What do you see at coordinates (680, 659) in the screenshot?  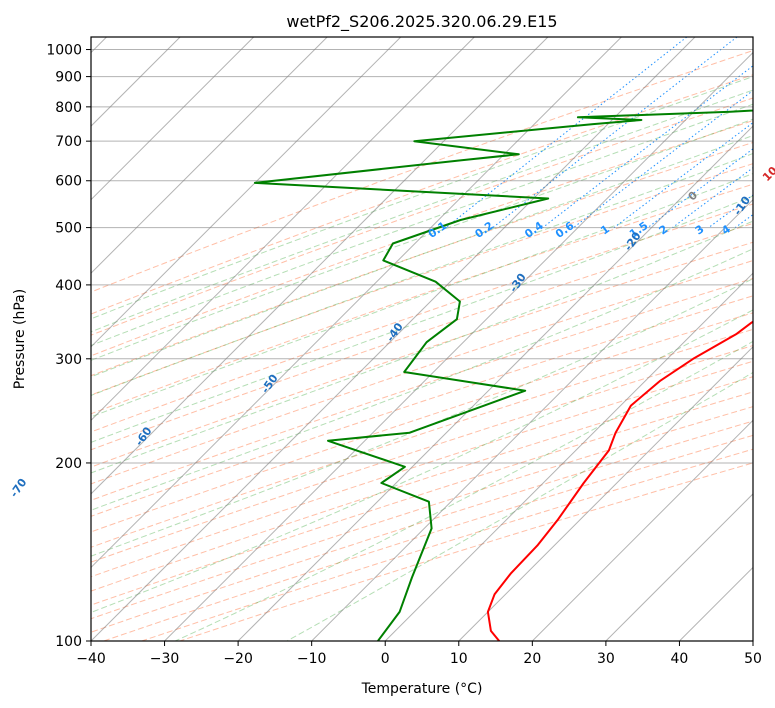 I see `x-tick-label: 40` at bounding box center [680, 659].